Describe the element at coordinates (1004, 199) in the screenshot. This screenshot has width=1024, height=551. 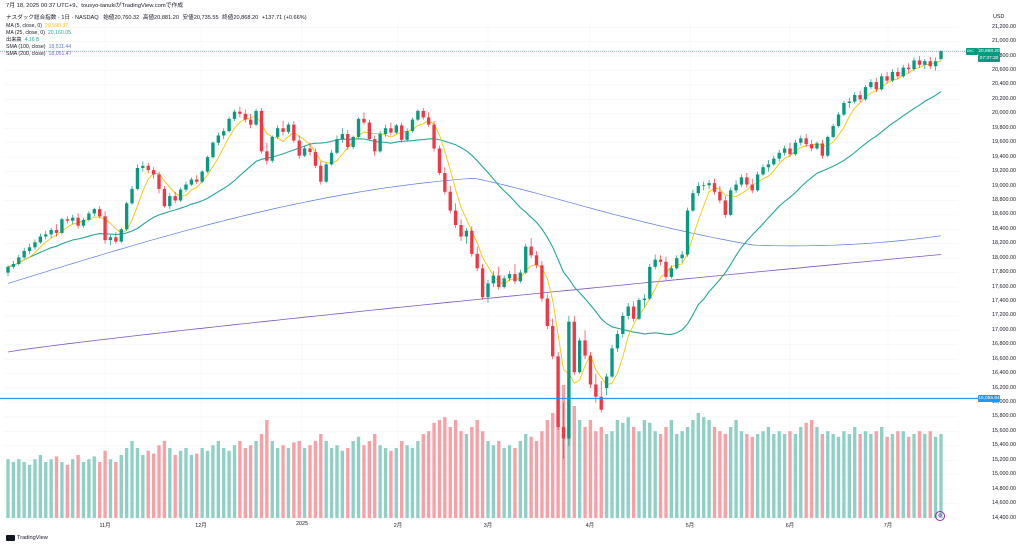
I see `price-tick-label: 18,800.00` at that location.